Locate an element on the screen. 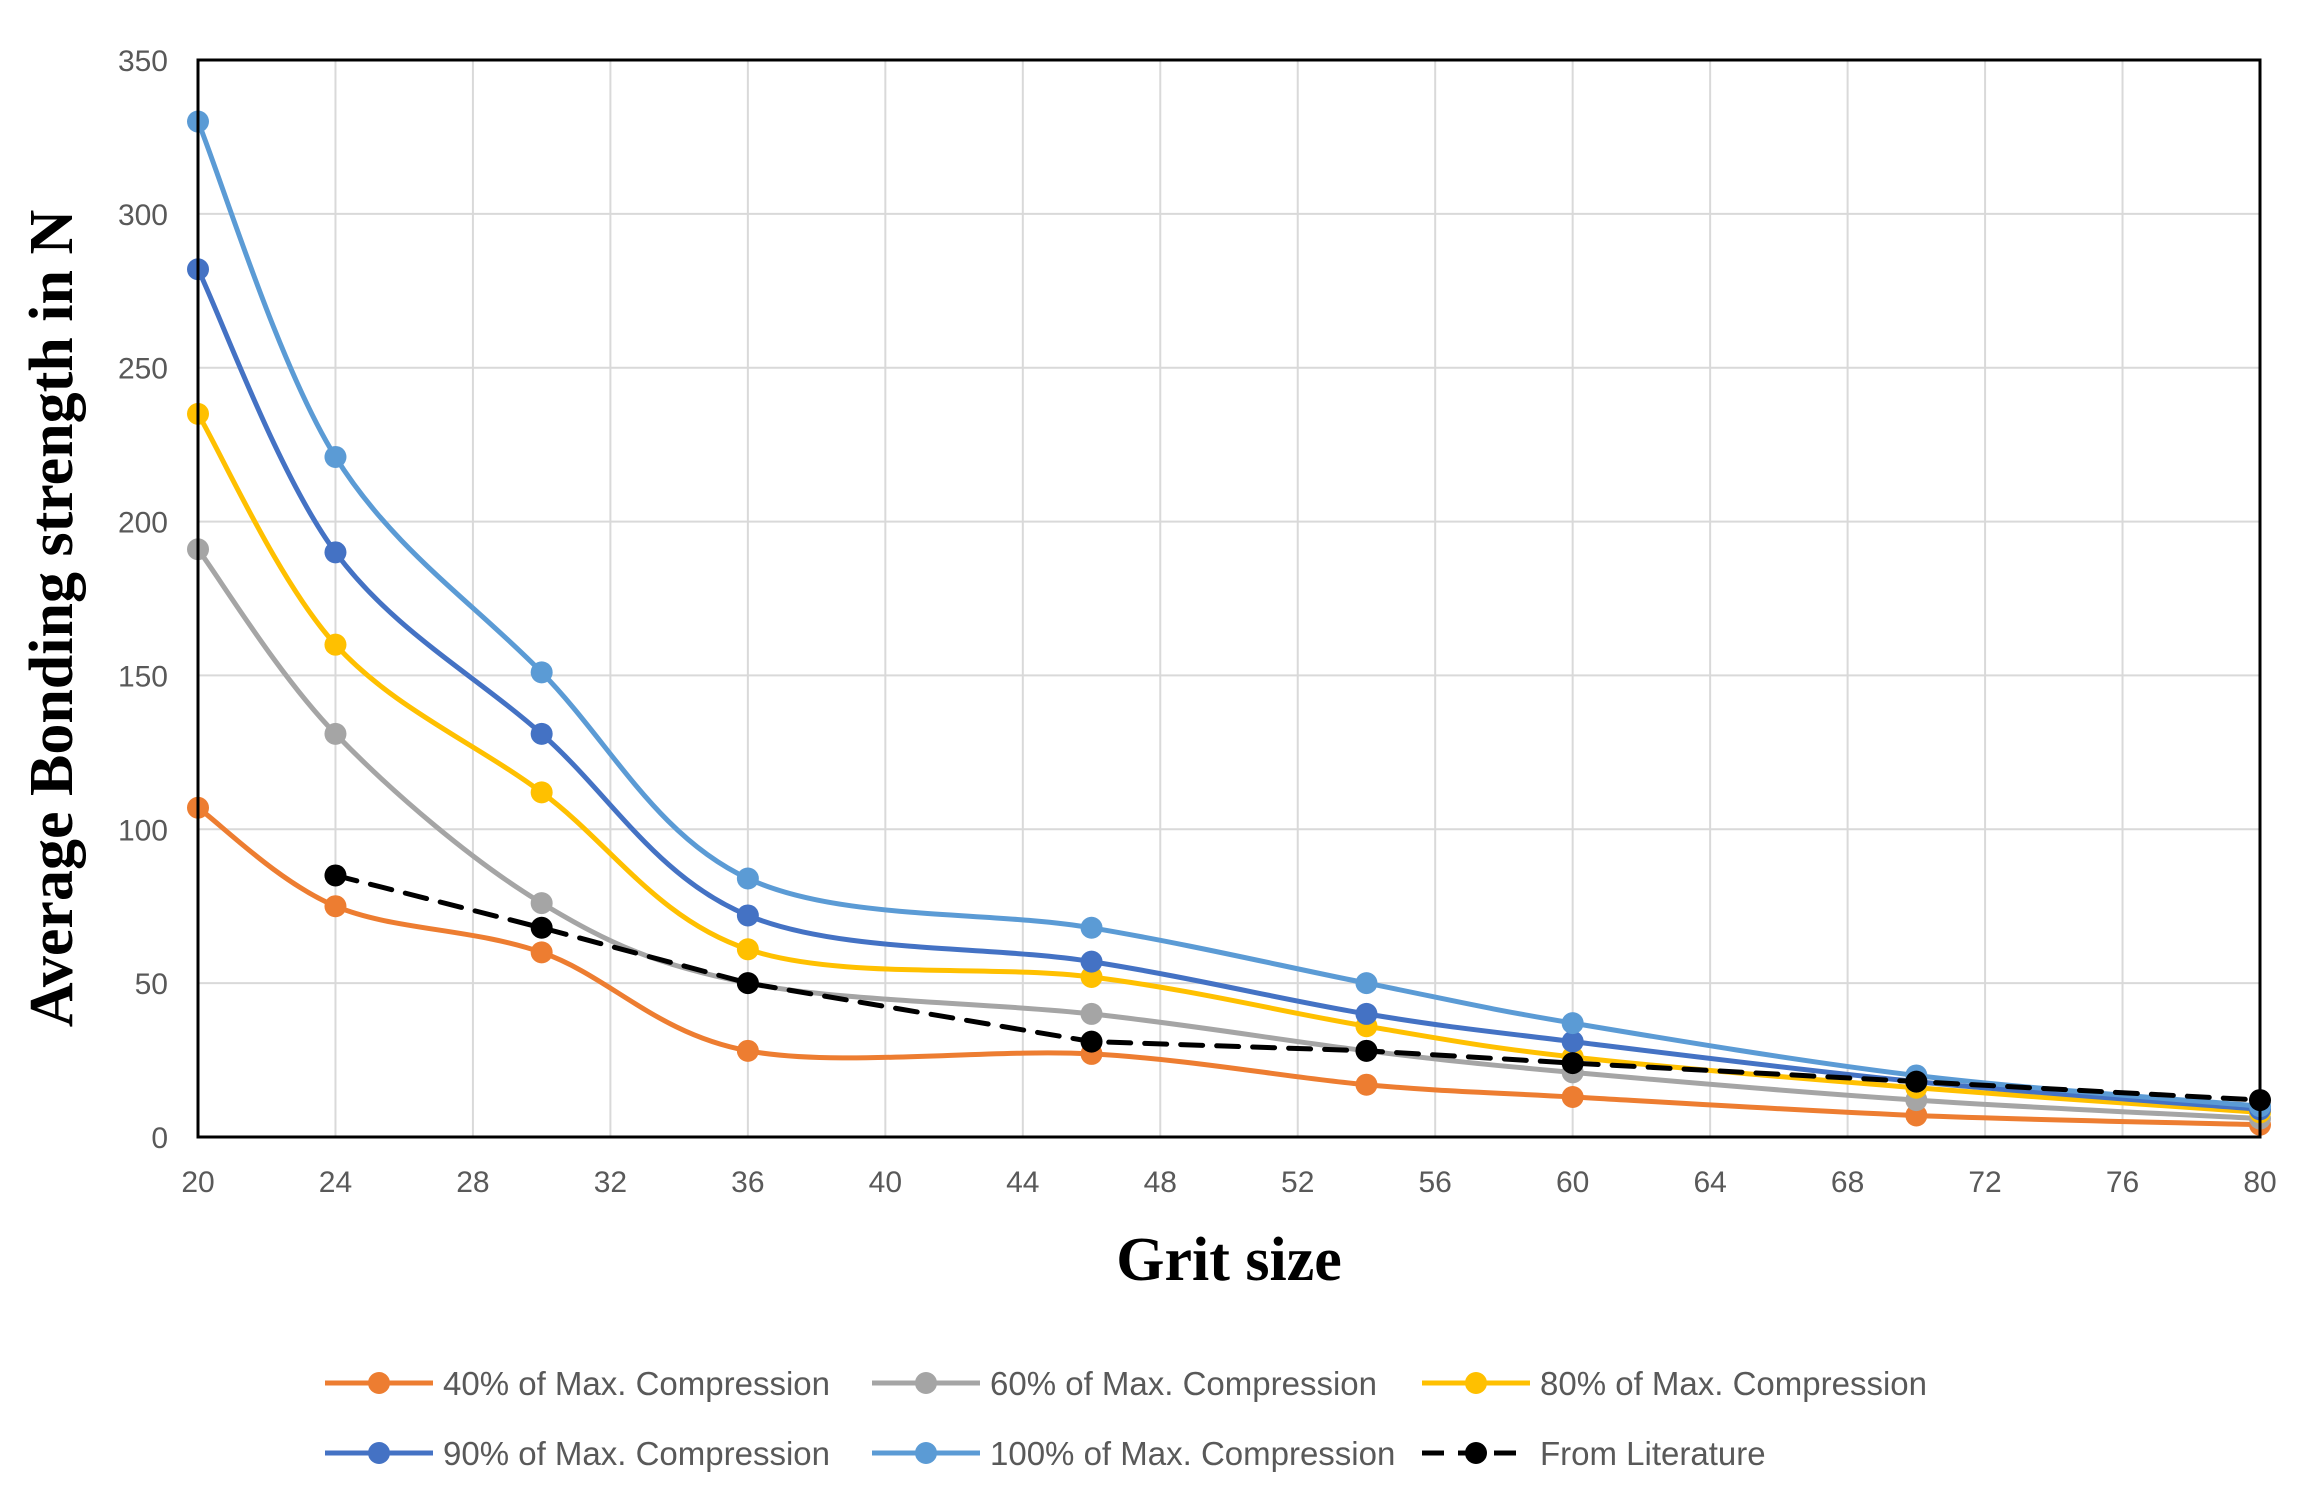 The width and height of the screenshot is (2298, 1490). y-tick-label: 300 is located at coordinates (143, 215).